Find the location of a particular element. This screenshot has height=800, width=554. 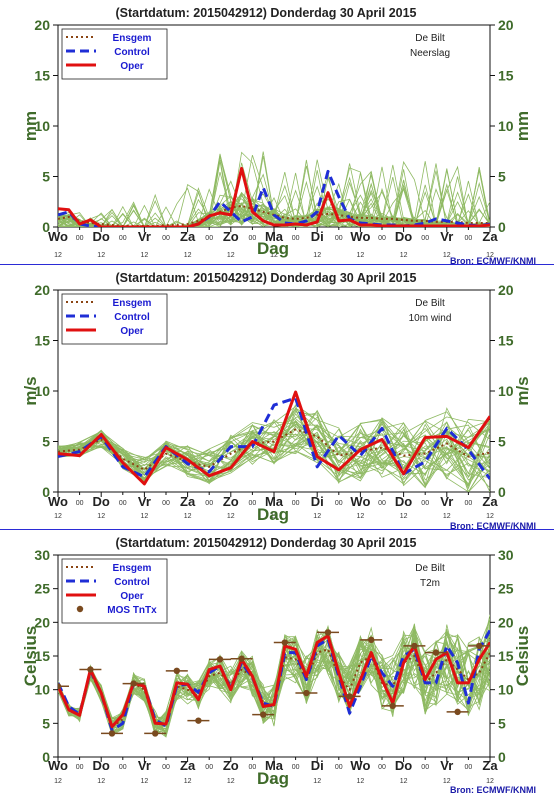

series-line-control is located at coordinates (274, 198).